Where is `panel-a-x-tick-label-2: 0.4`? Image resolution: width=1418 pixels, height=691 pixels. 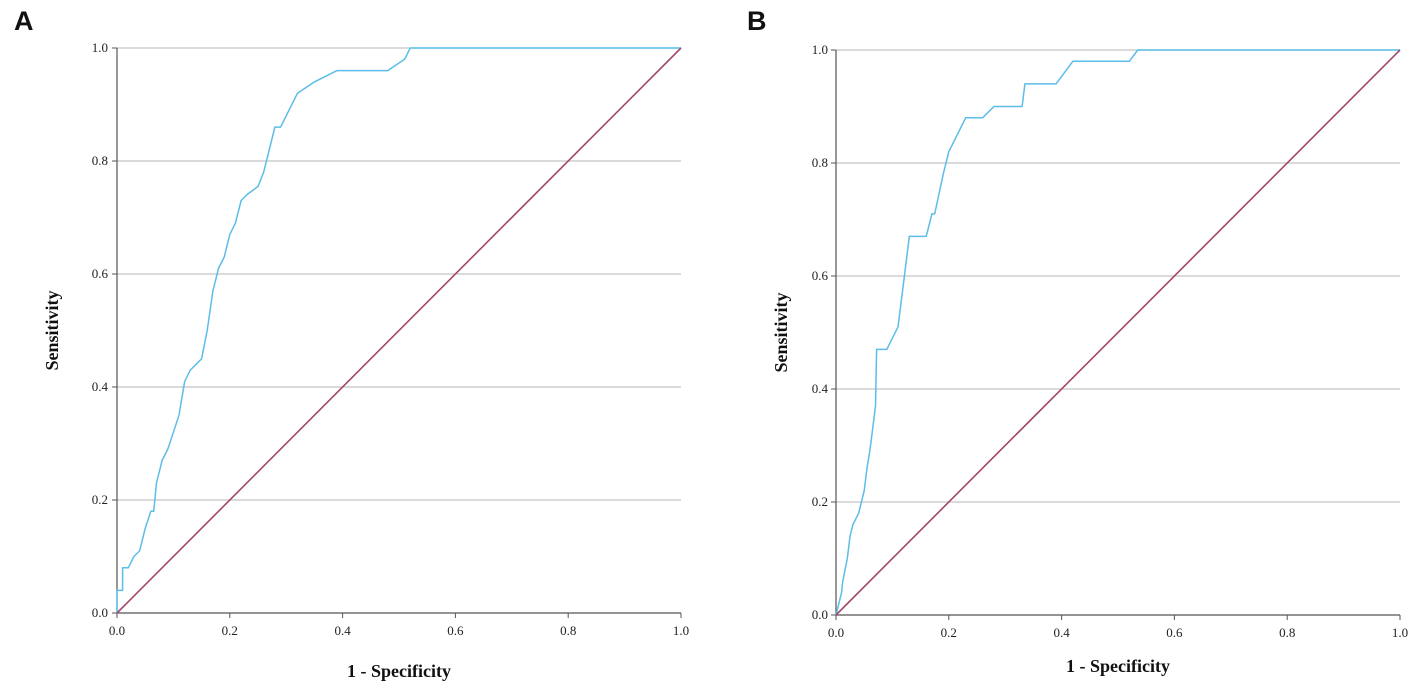
panel-a-x-tick-label-2: 0.4 is located at coordinates (342, 630).